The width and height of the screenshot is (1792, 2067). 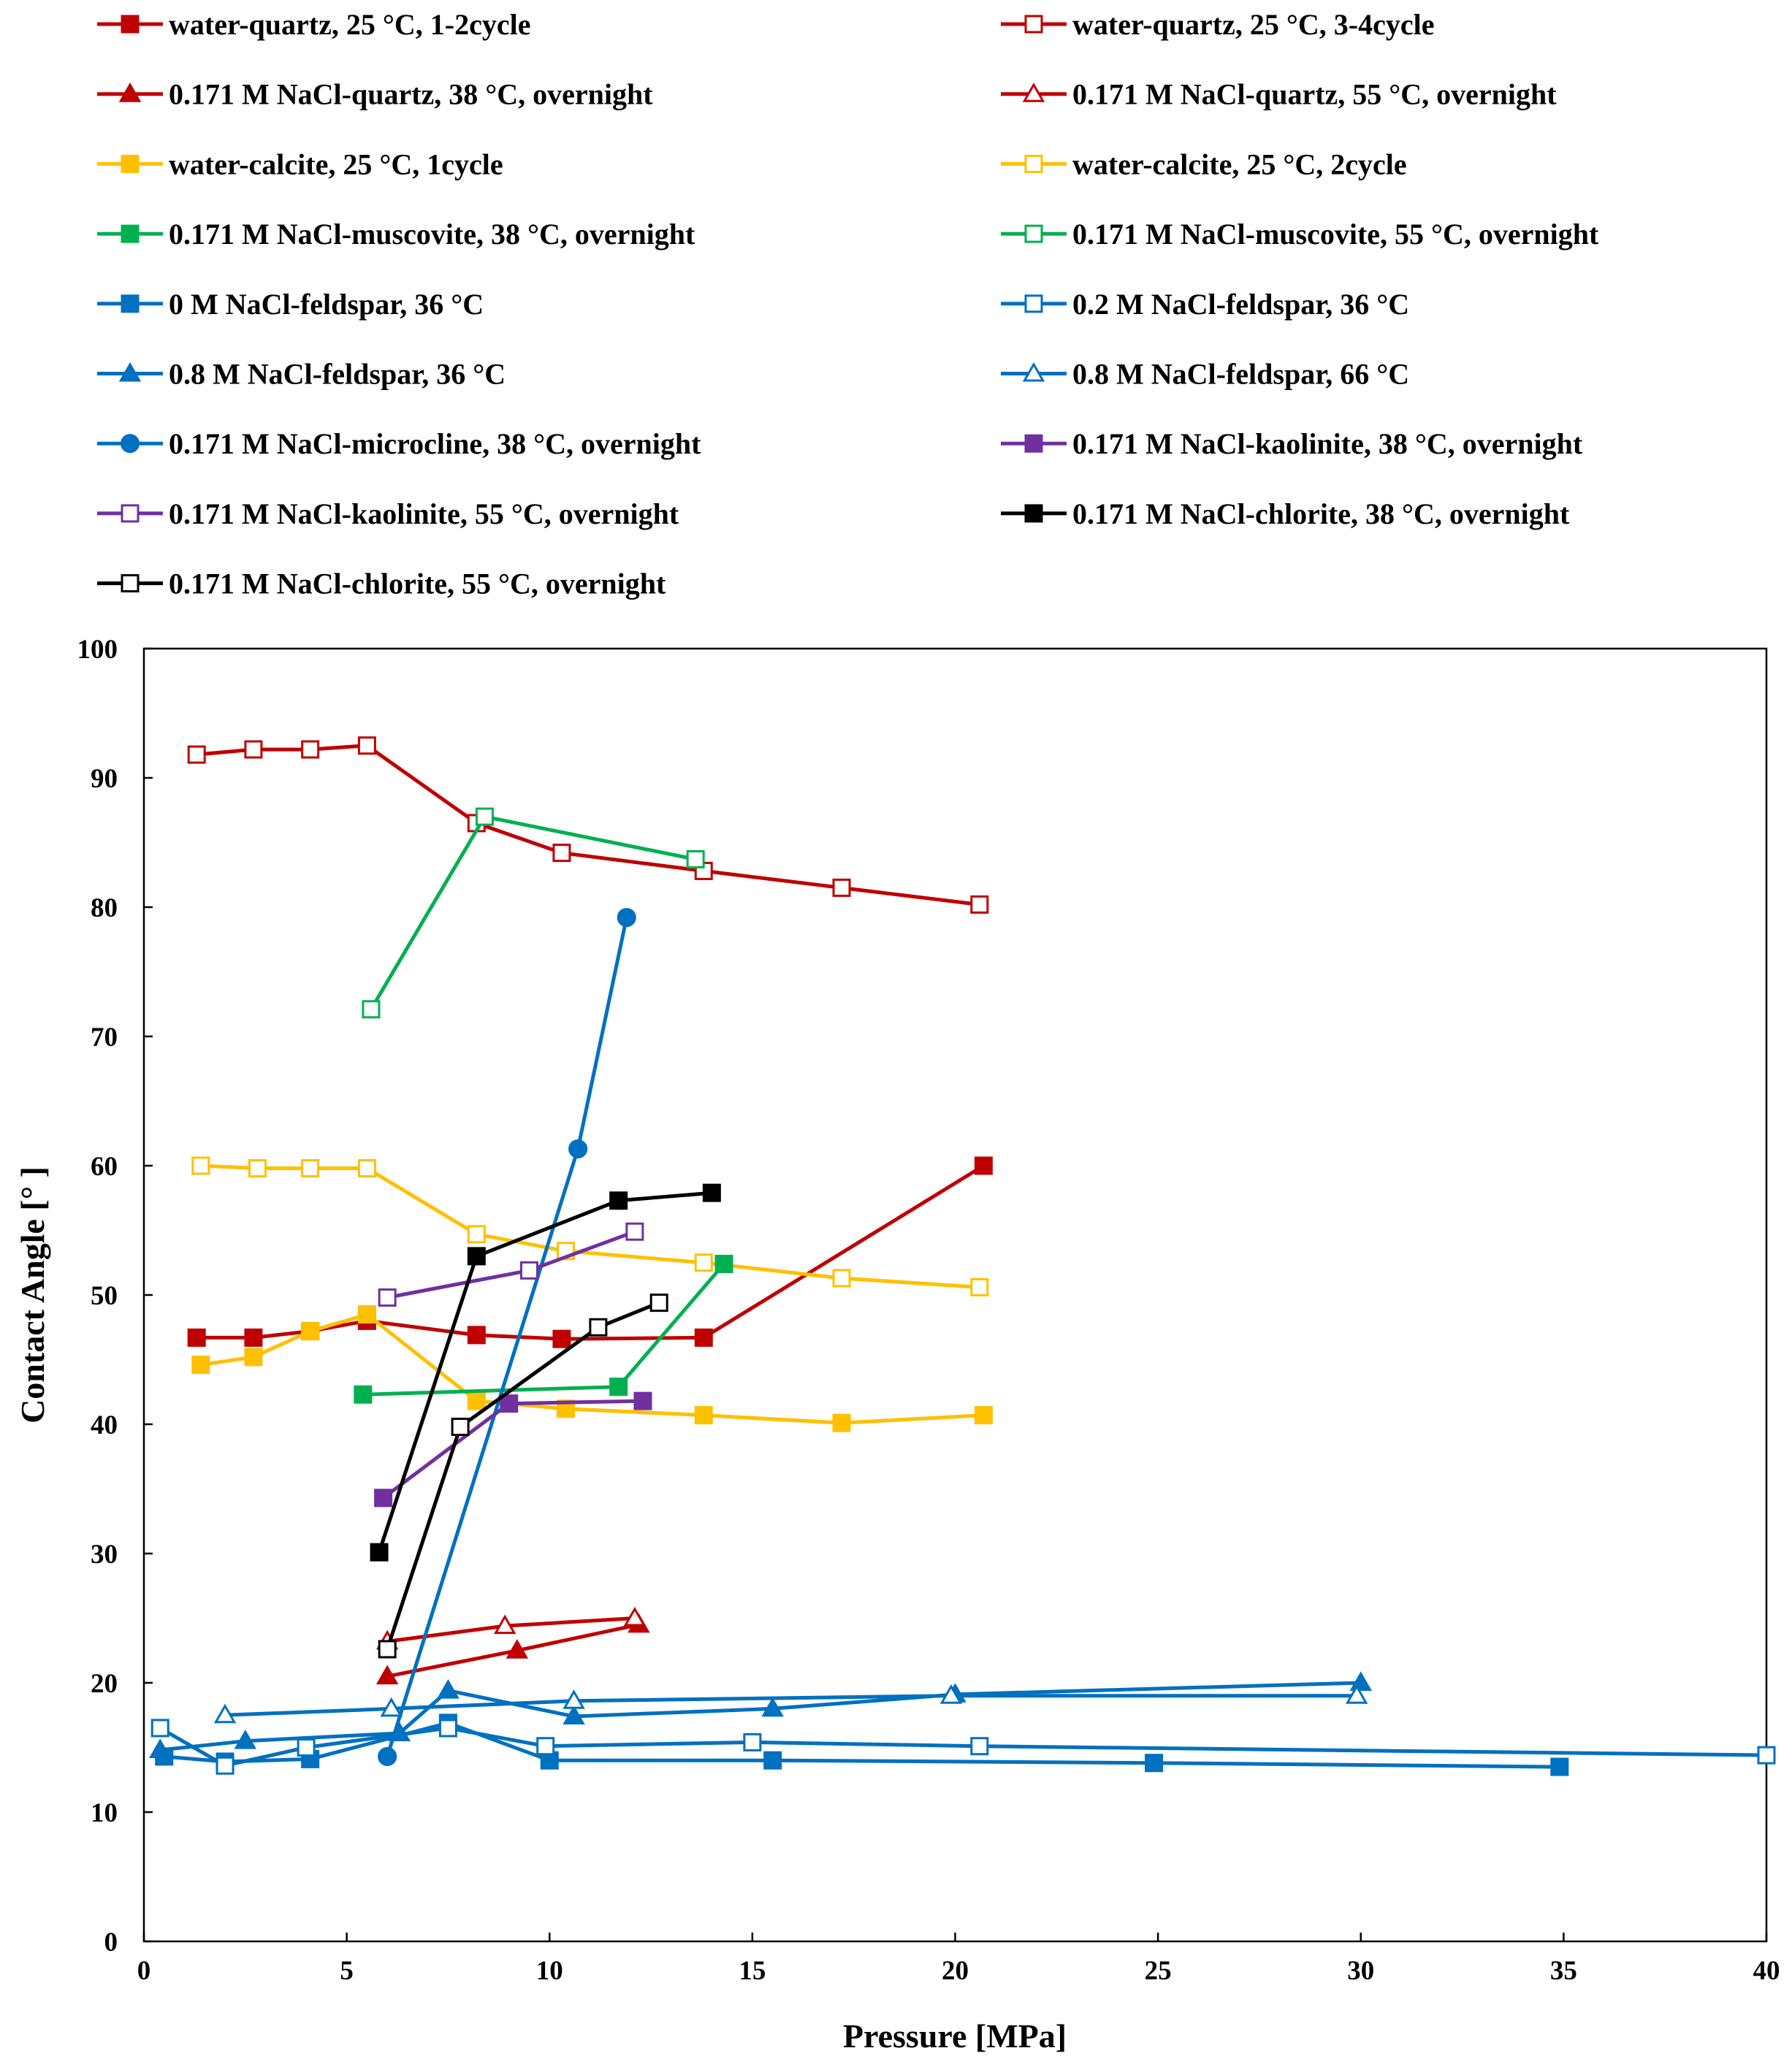 I want to click on x-tick-label: 25, so click(x=1158, y=1971).